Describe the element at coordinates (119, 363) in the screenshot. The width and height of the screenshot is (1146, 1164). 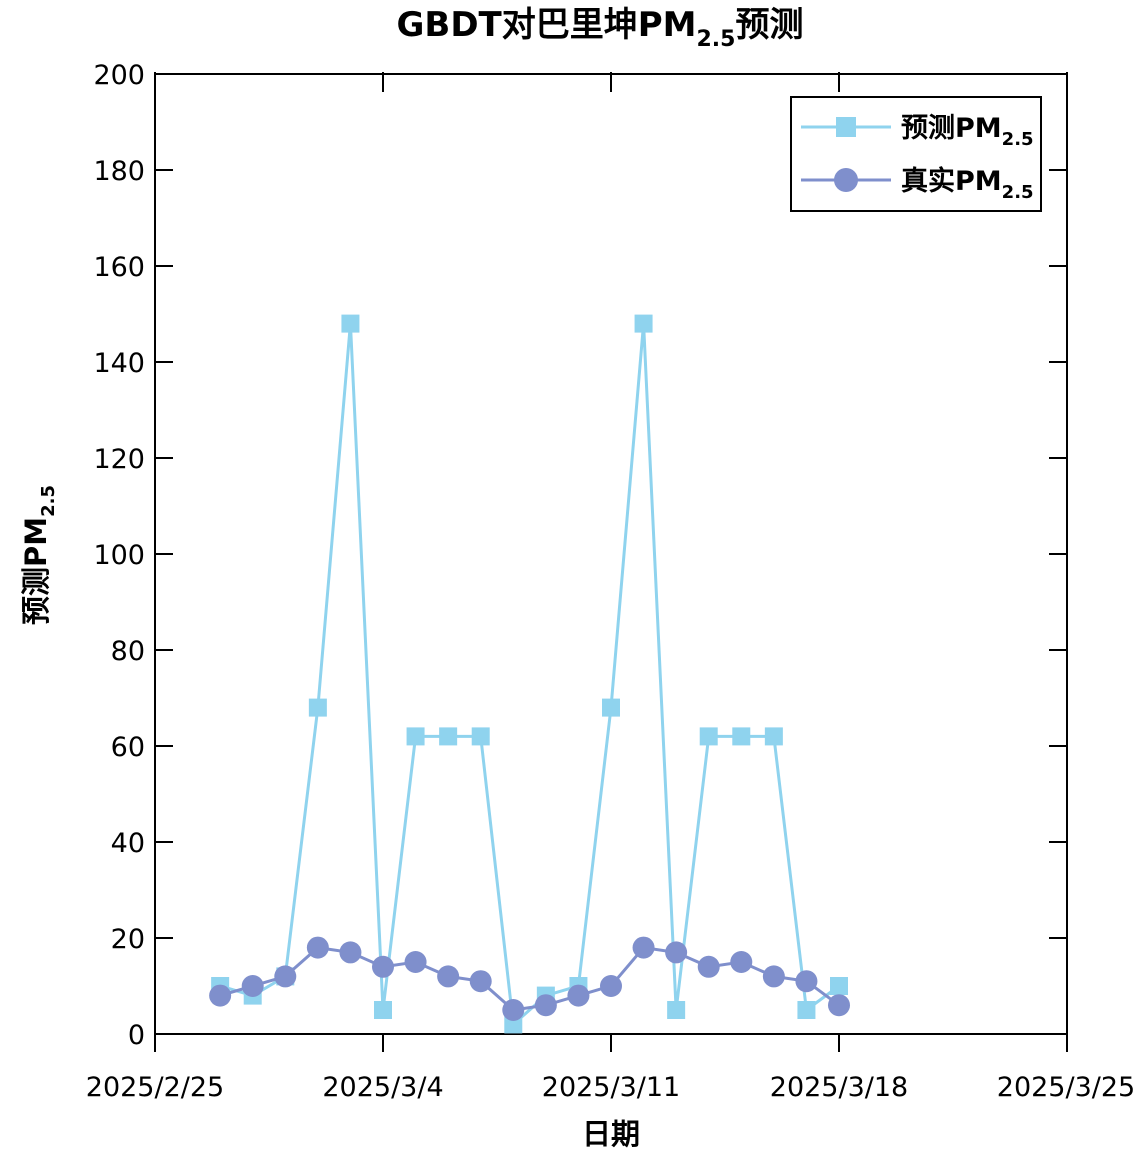
I see `y-tick-label: 140` at that location.